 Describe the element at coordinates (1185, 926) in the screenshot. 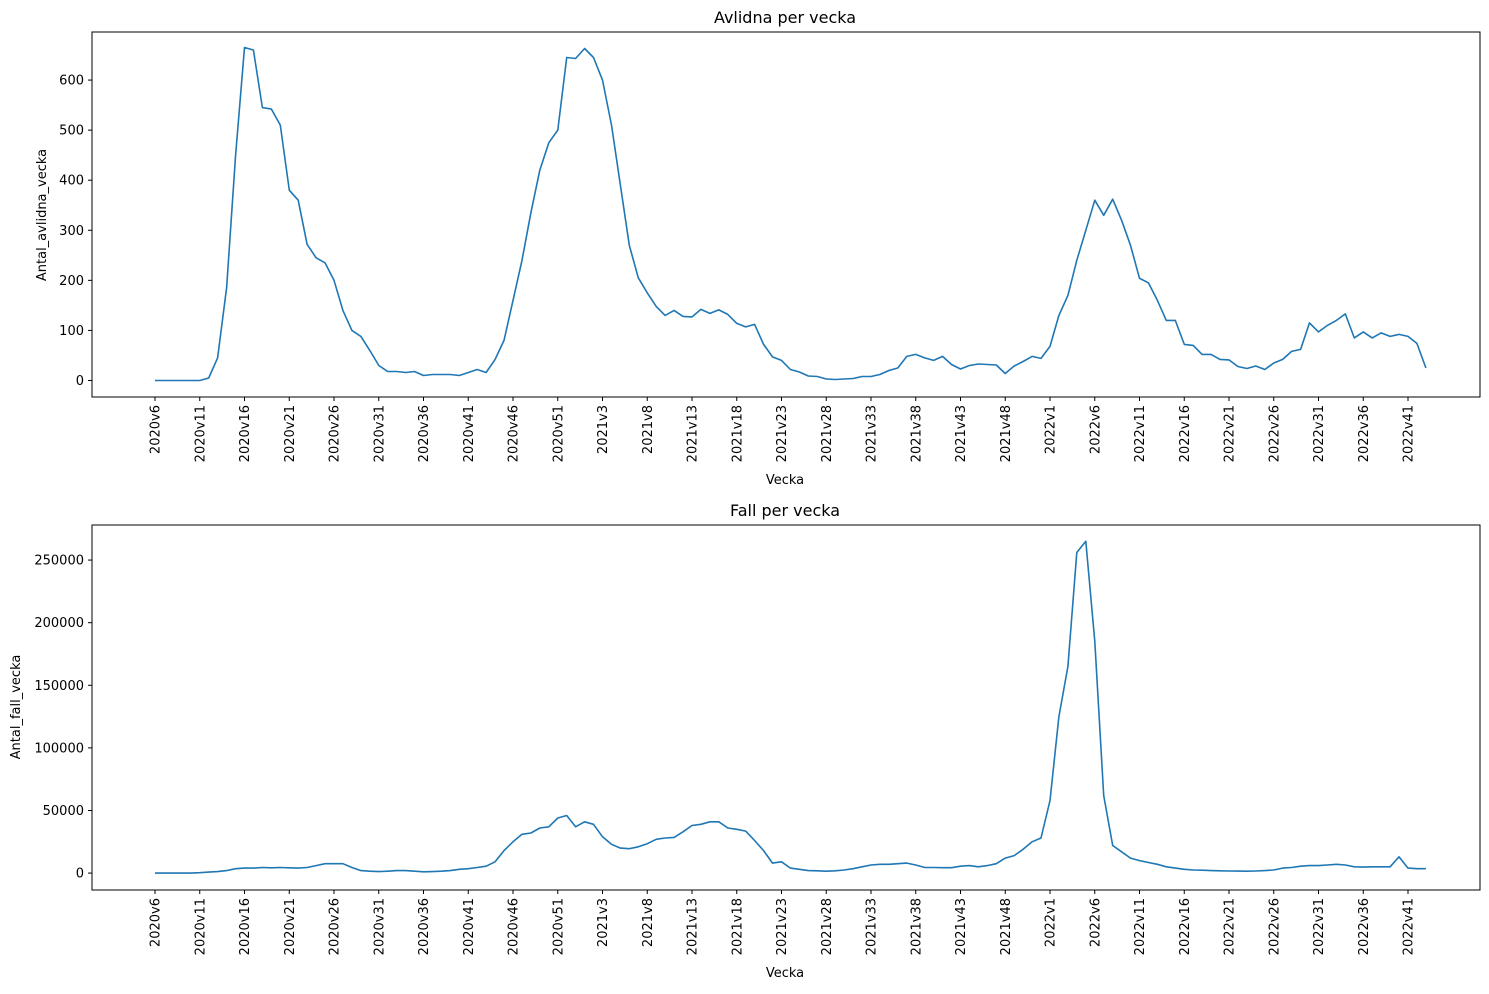

I see `fall-x-tick-label: 2022v16` at that location.